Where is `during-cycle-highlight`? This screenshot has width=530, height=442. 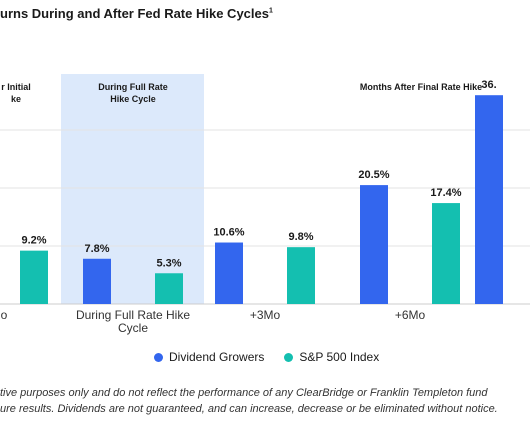
during-cycle-highlight is located at coordinates (132, 189).